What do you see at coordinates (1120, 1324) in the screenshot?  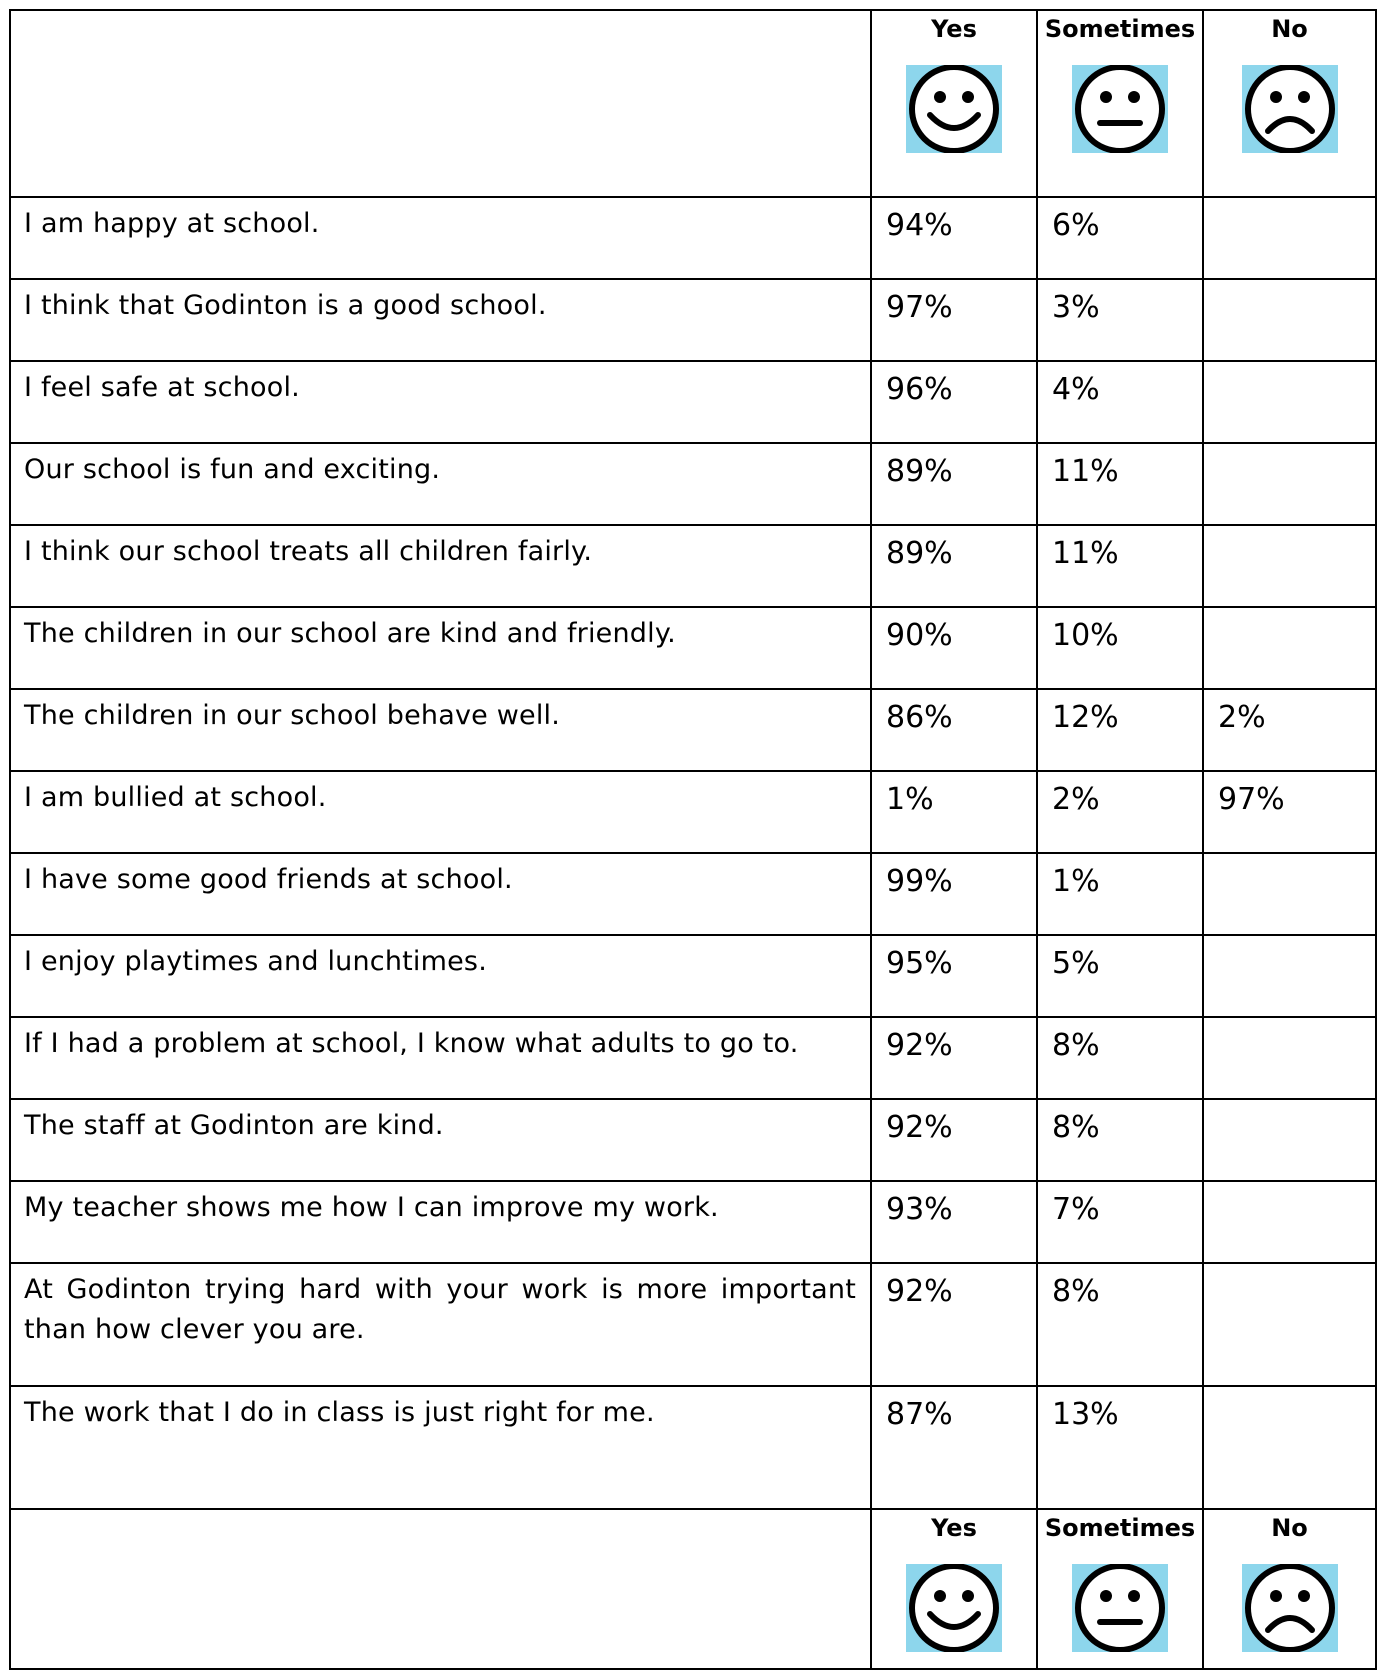 I see `sometimes-percent-cell: 8%` at bounding box center [1120, 1324].